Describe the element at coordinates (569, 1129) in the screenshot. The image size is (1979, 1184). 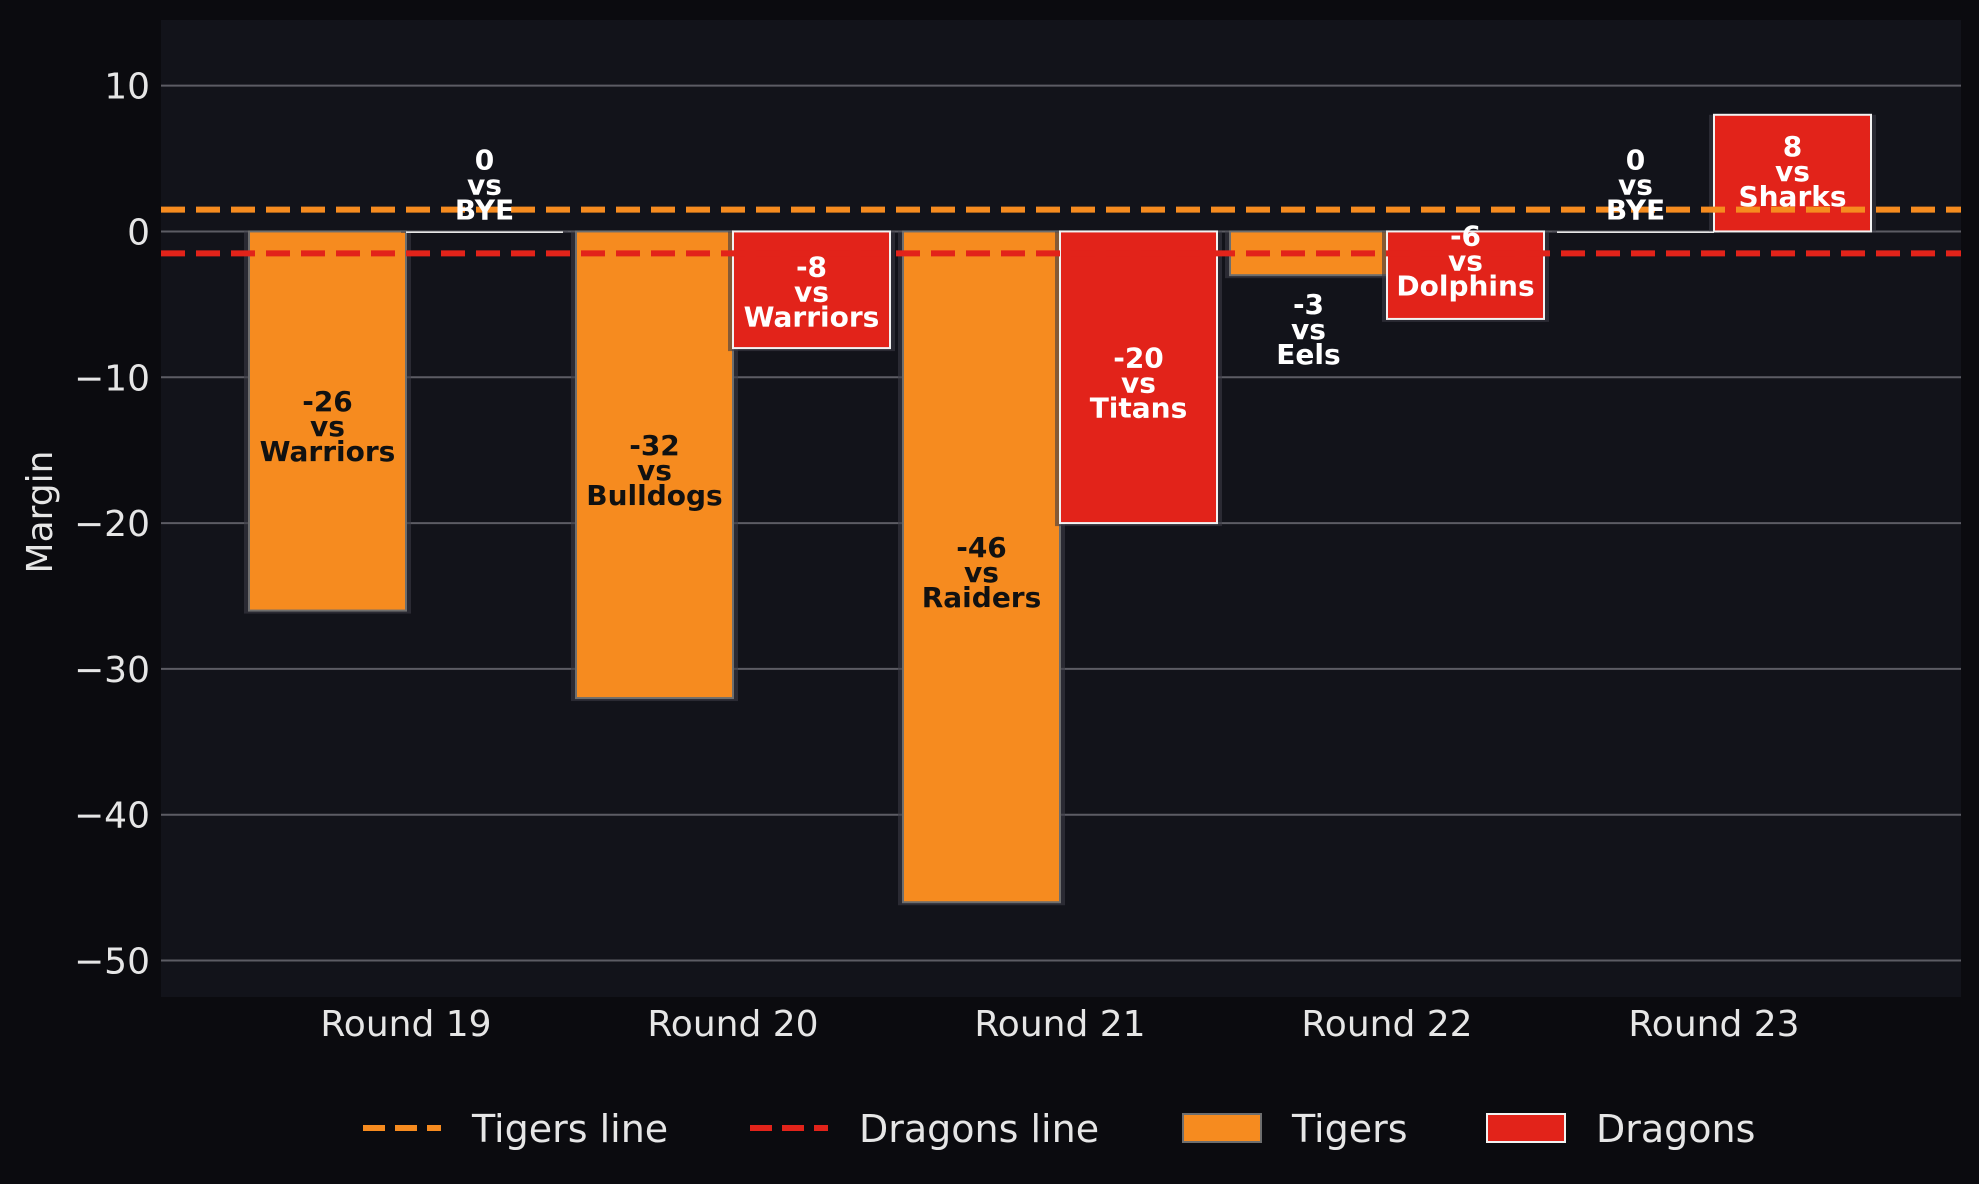
I see `legend-label: Tigers line` at that location.